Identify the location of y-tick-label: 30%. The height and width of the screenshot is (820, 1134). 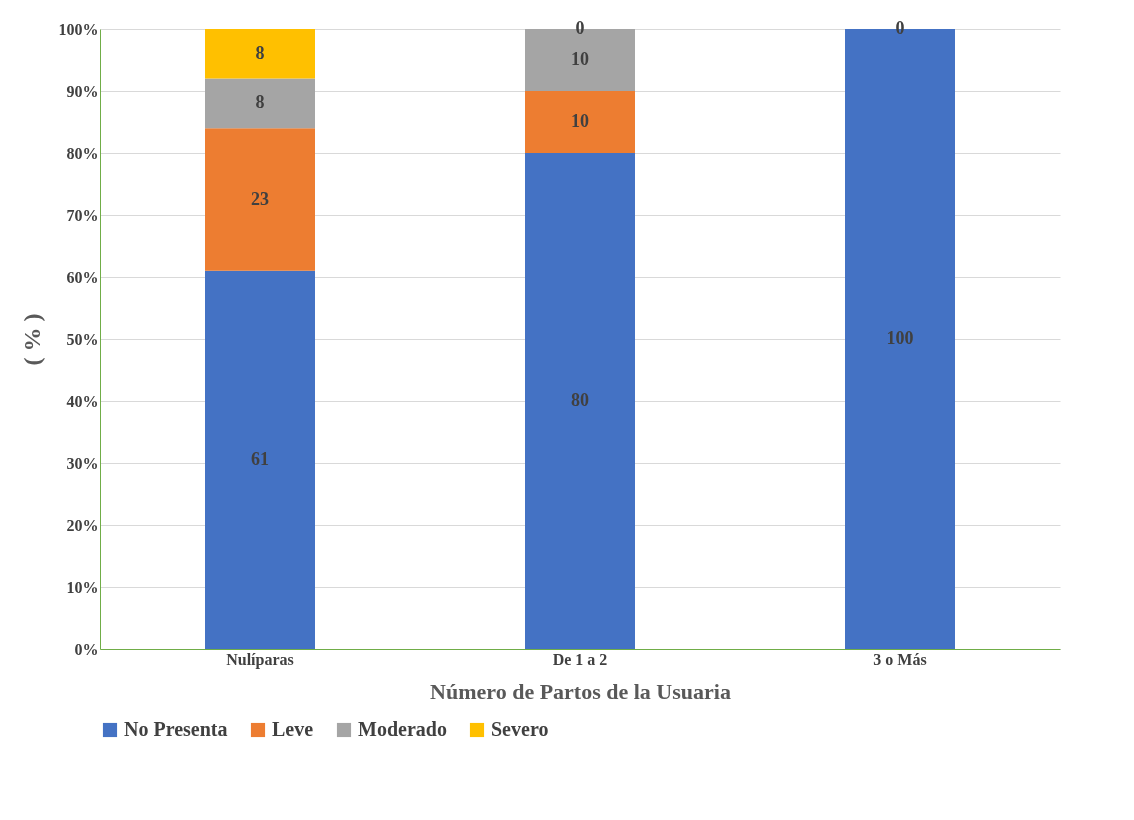
(82, 463).